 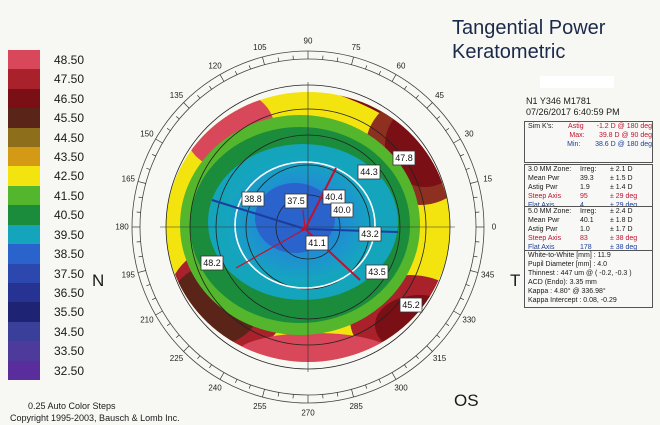 I want to click on zone5-flat-value: 178, so click(x=586, y=247).